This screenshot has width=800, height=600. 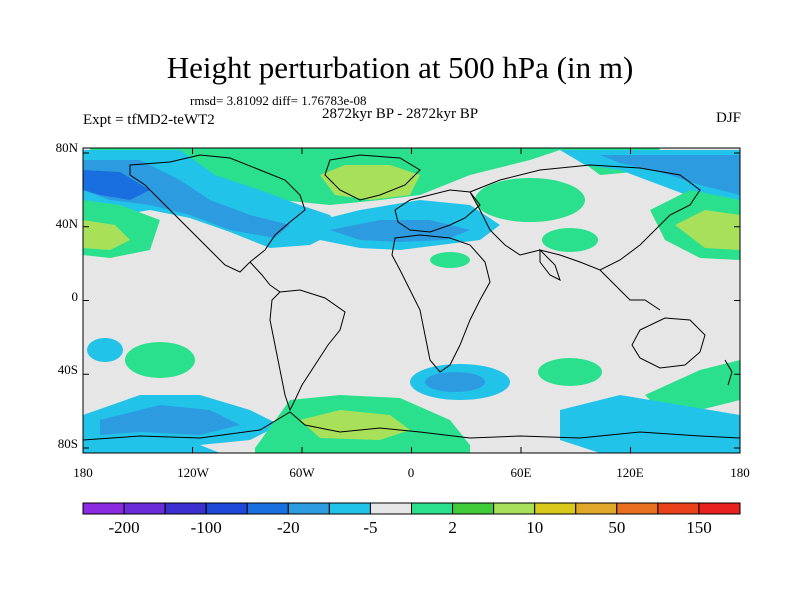 I want to click on lat-label: 40N, so click(x=66, y=223).